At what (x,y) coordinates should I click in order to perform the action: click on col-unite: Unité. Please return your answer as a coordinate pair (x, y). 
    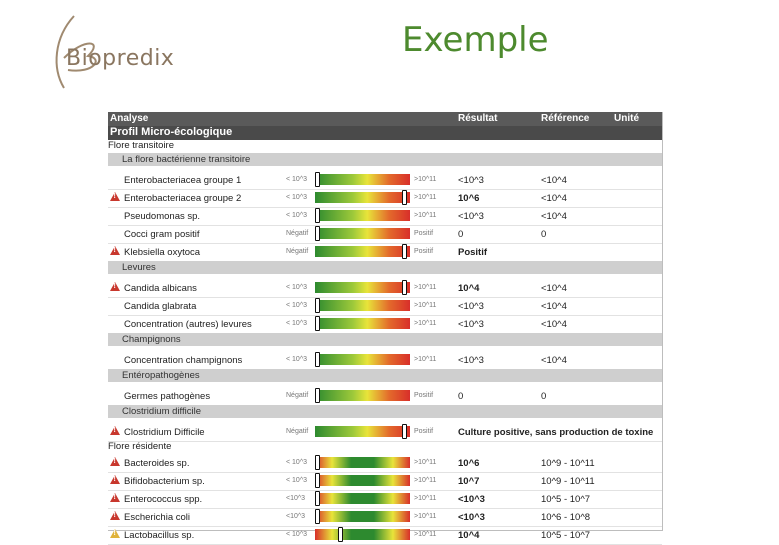
    Looking at the image, I should click on (626, 118).